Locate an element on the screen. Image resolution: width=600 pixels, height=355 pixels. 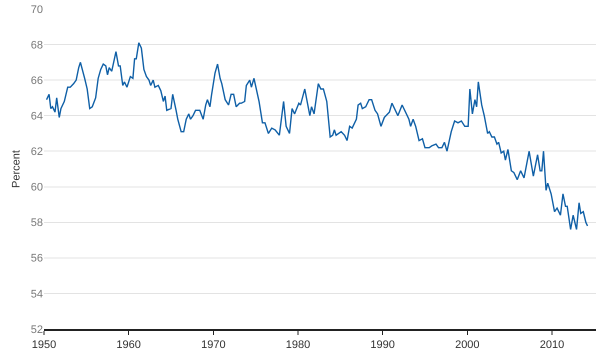
y-tick-label: 66 is located at coordinates (36, 80).